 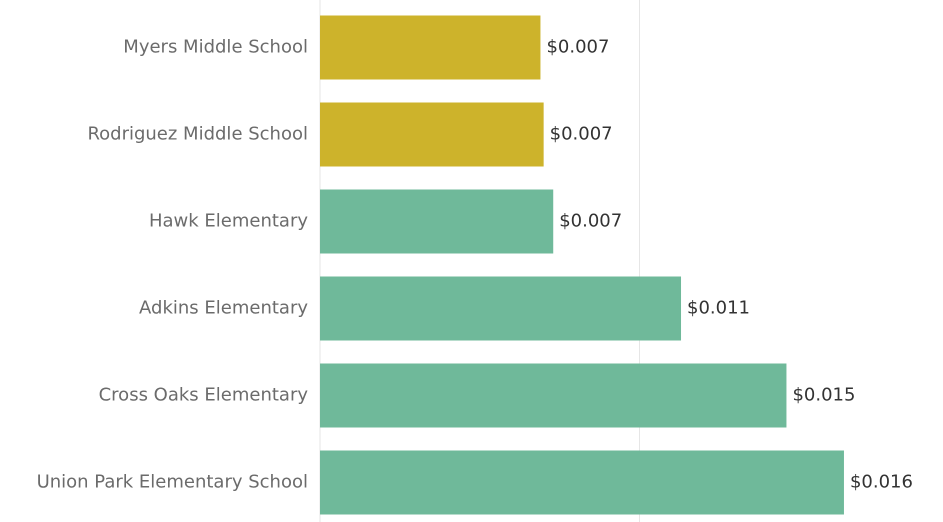 What do you see at coordinates (823, 395) in the screenshot?
I see `value-label: $0.015` at bounding box center [823, 395].